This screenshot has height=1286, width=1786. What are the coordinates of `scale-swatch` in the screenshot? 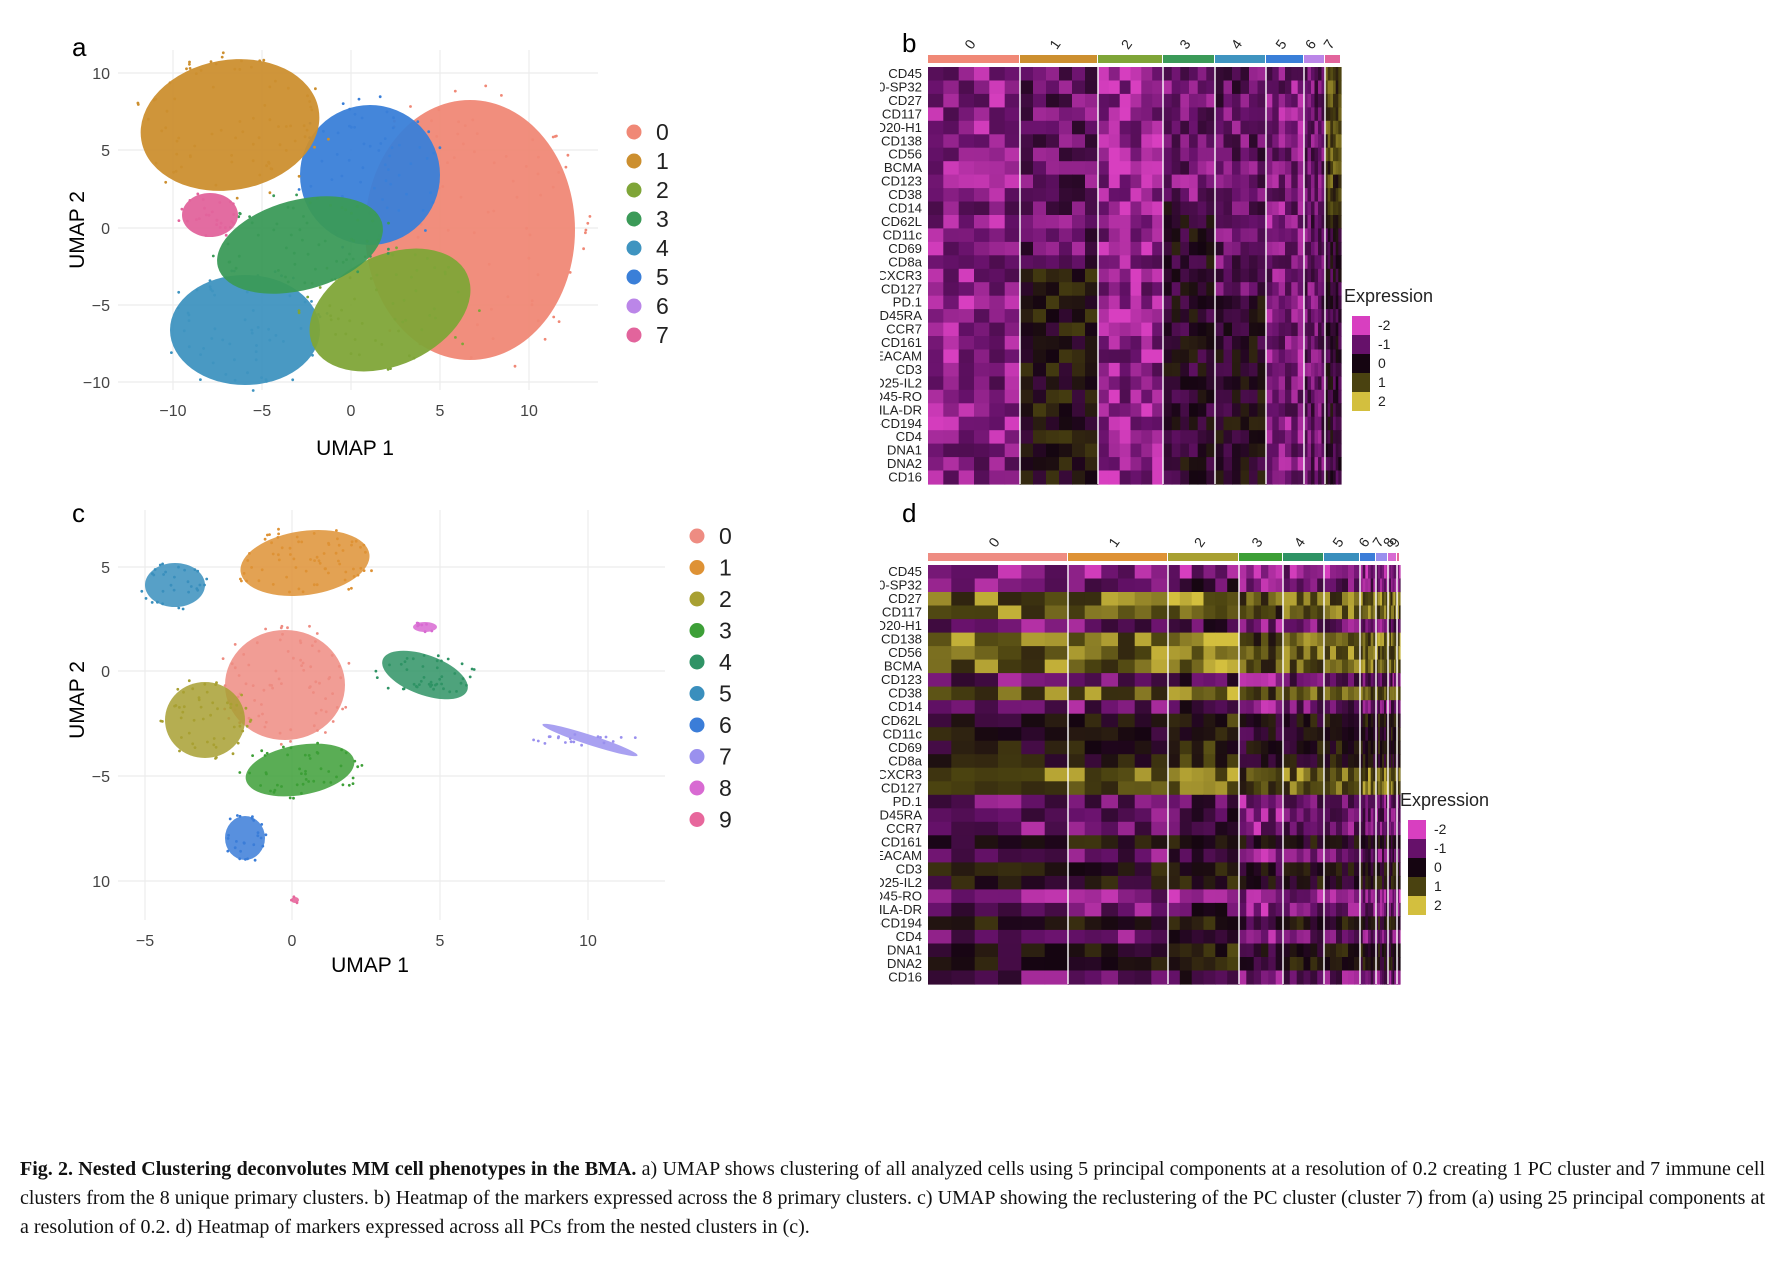 It's located at (1361, 363).